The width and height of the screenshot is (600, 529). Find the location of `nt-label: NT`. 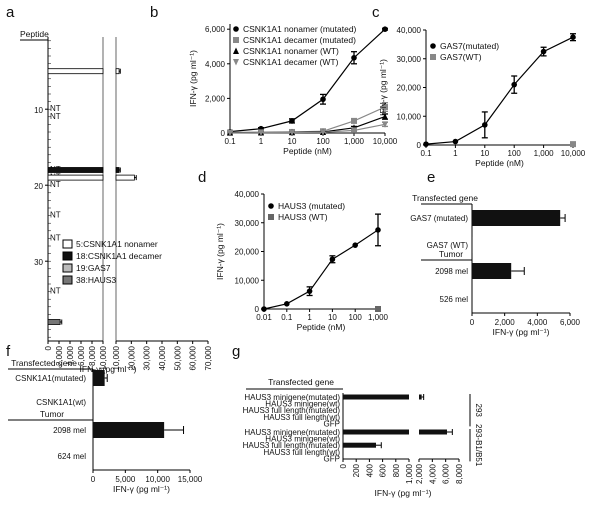

nt-label: NT is located at coordinates (55, 116).